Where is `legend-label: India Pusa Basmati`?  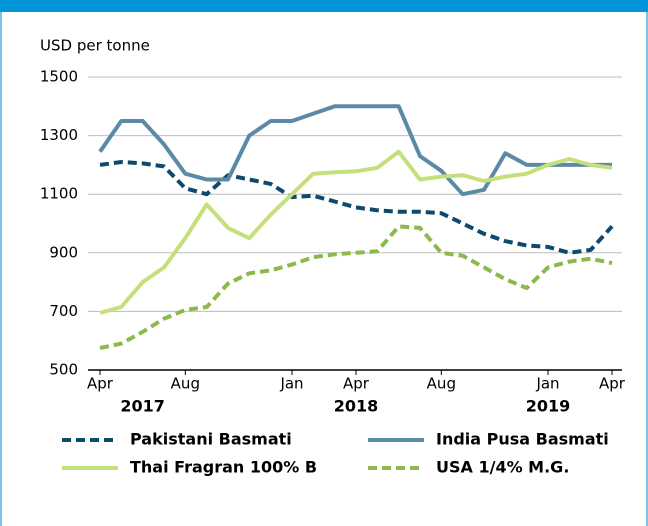
legend-label: India Pusa Basmati is located at coordinates (522, 439).